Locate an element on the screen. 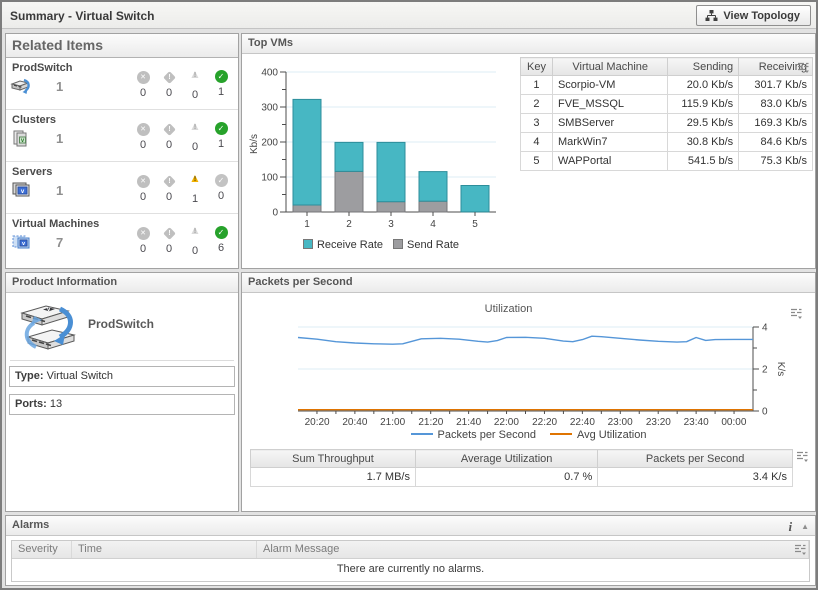 This screenshot has height=590, width=818. svg-text: 23:00 is located at coordinates (620, 422).